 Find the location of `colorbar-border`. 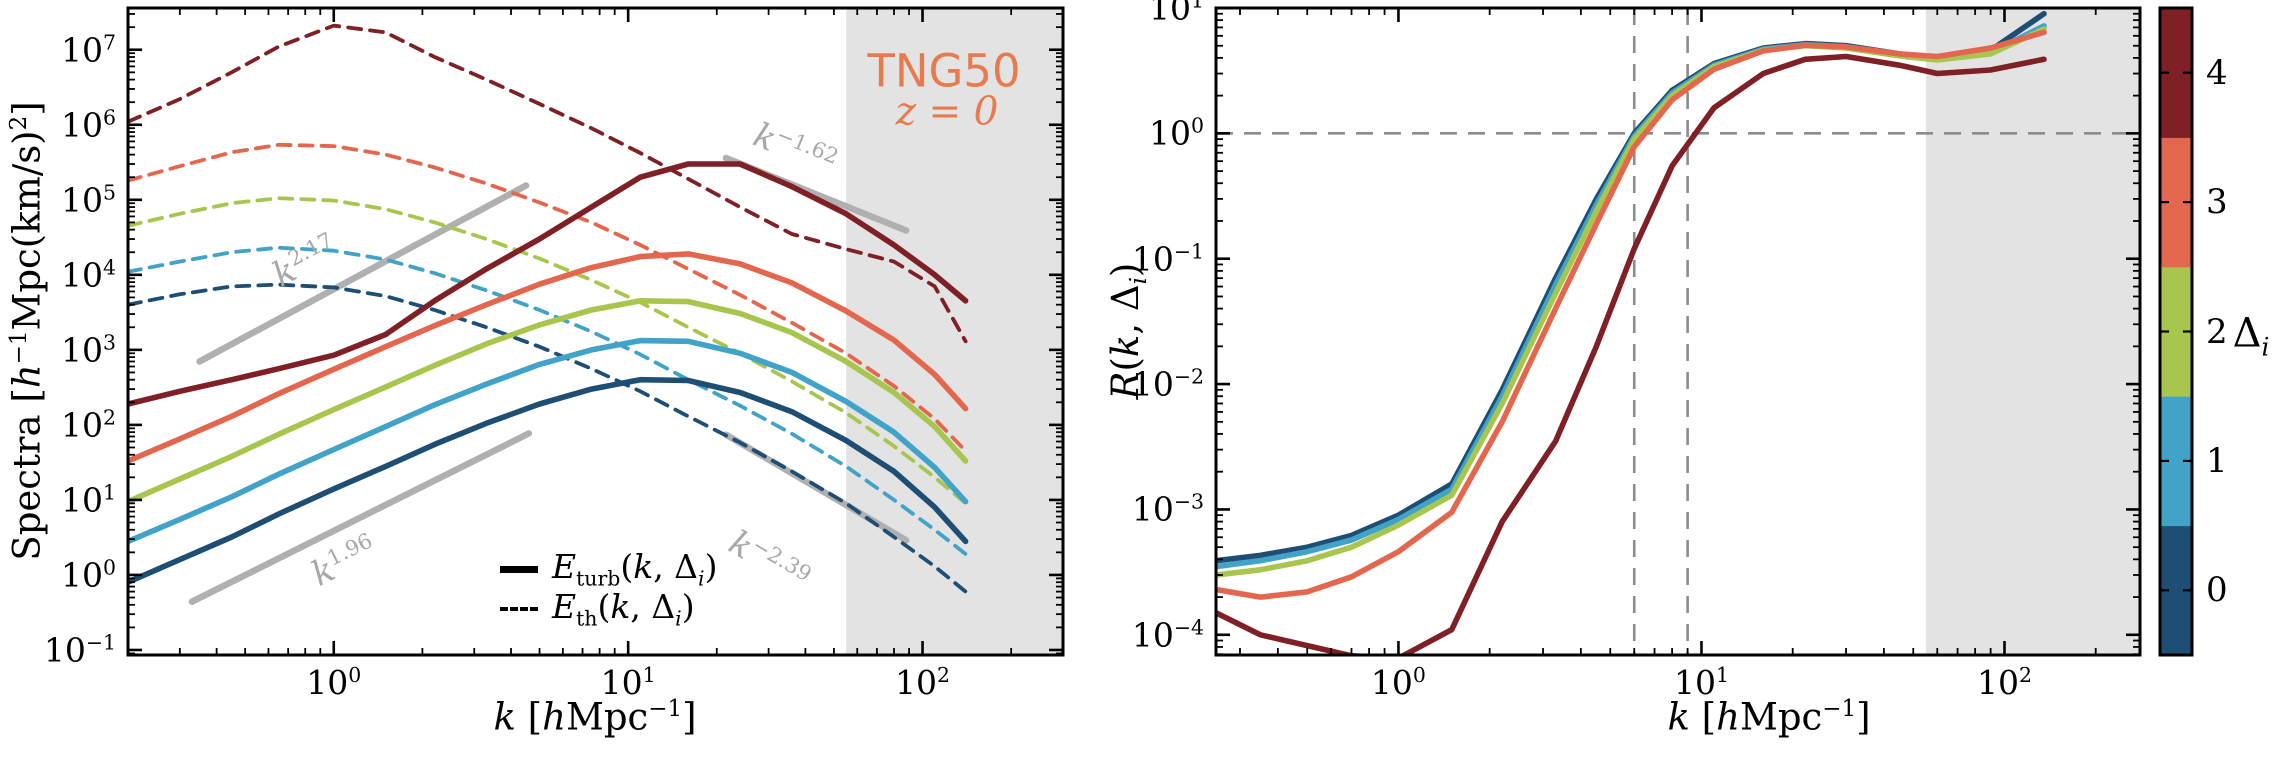

colorbar-border is located at coordinates (2176, 331).